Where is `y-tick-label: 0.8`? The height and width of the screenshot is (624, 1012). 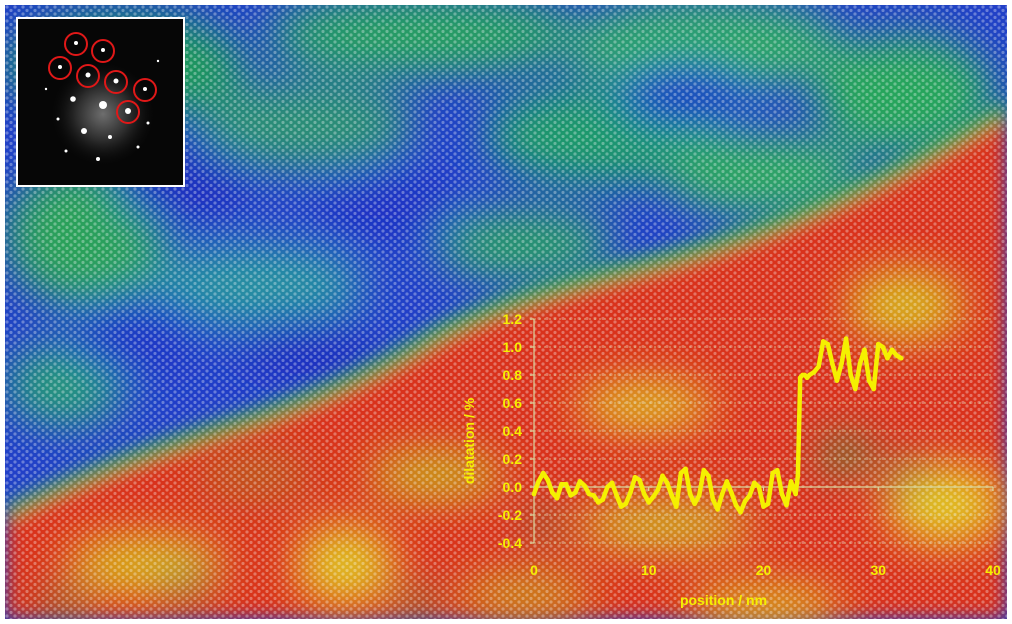 y-tick-label: 0.8 is located at coordinates (513, 375).